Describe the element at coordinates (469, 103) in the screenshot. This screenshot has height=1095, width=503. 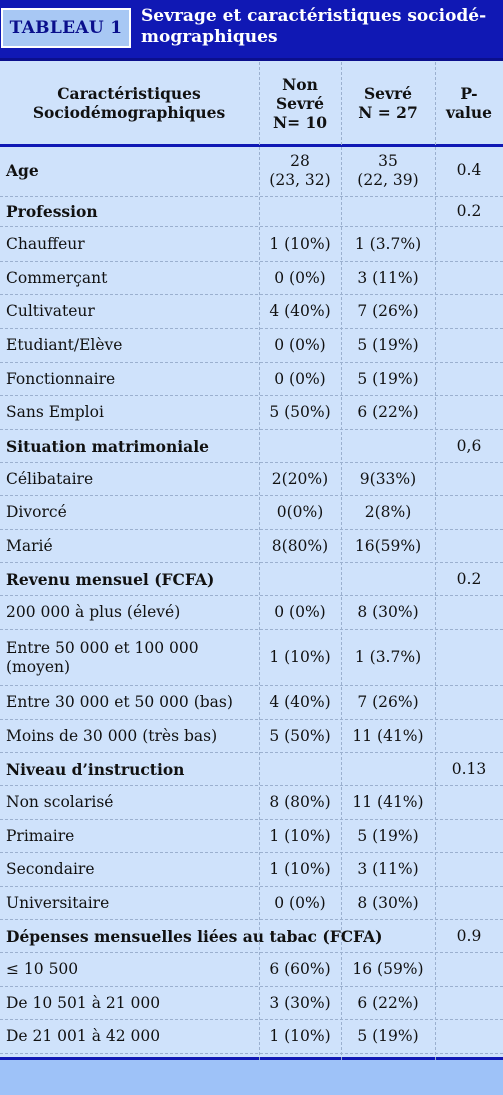
I see `column-header-p-value: P- value` at that location.